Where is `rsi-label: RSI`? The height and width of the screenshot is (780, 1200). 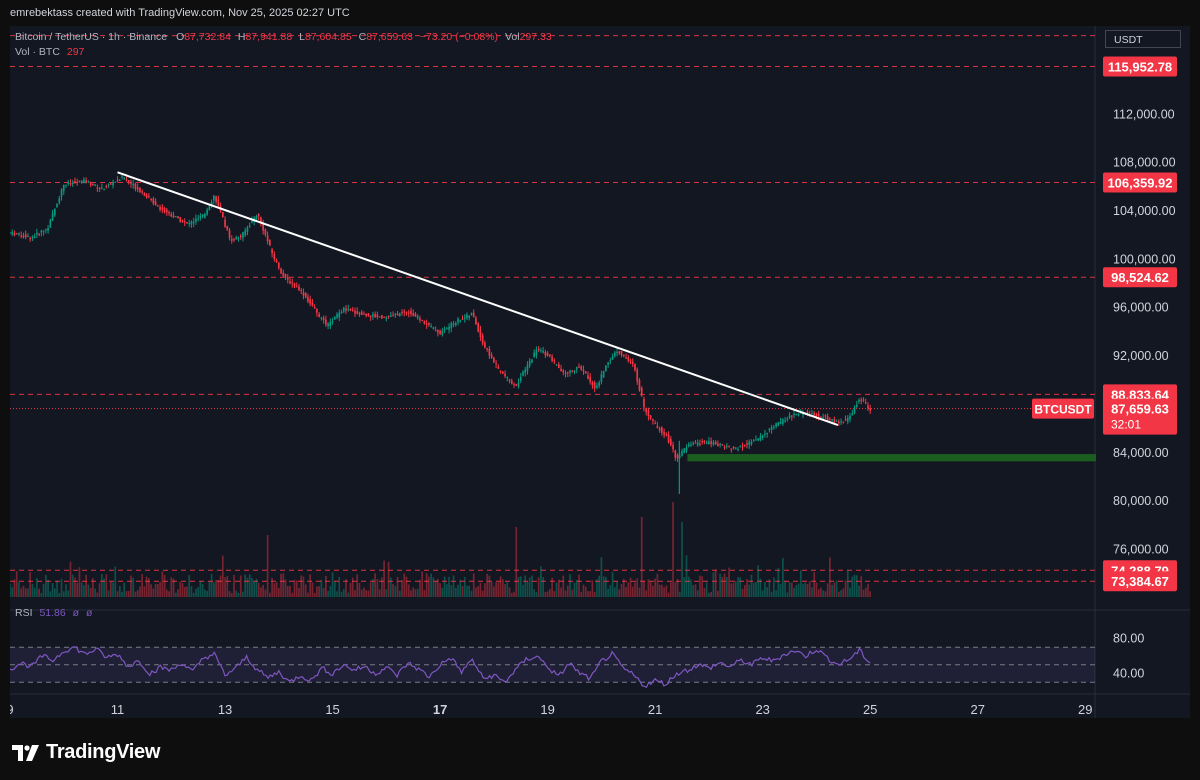
rsi-label: RSI is located at coordinates (24, 613).